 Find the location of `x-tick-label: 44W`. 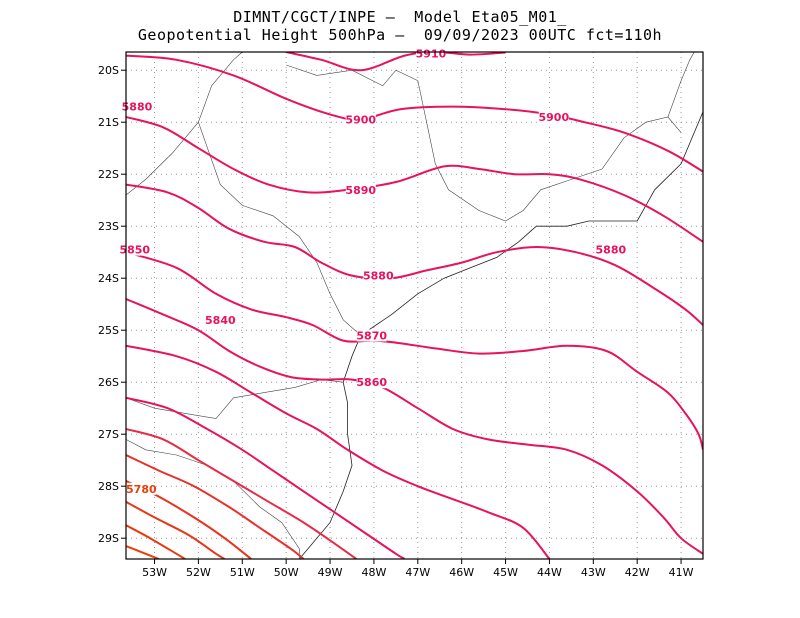

x-tick-label: 44W is located at coordinates (549, 572).